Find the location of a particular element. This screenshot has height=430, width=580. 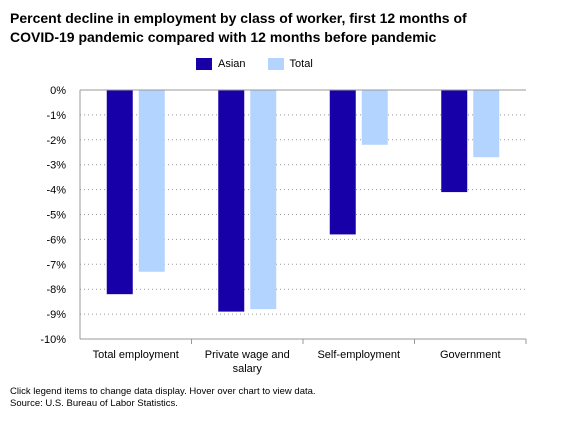

y-tick-label: -1% is located at coordinates (56, 116).